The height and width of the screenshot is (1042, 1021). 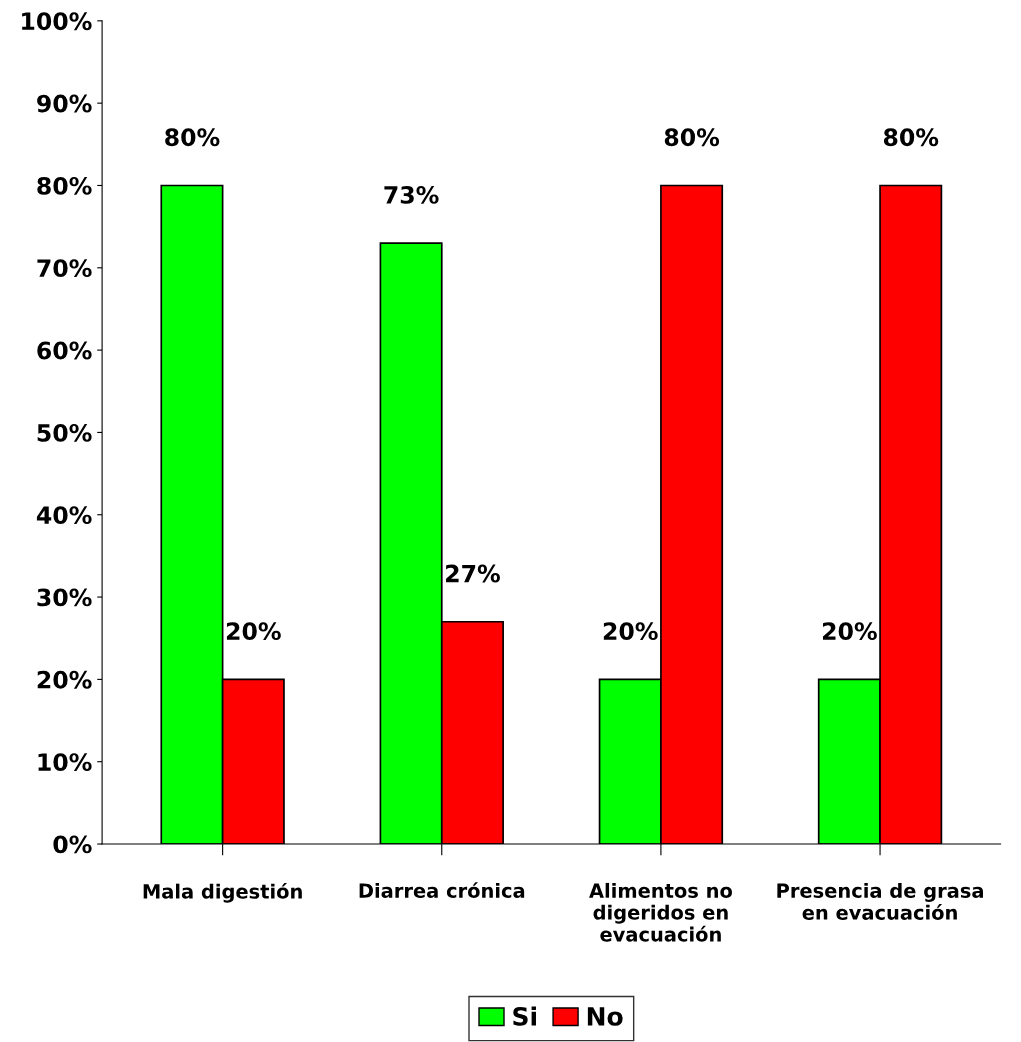 What do you see at coordinates (222, 892) in the screenshot?
I see `x-tick-label: Mala digestión` at bounding box center [222, 892].